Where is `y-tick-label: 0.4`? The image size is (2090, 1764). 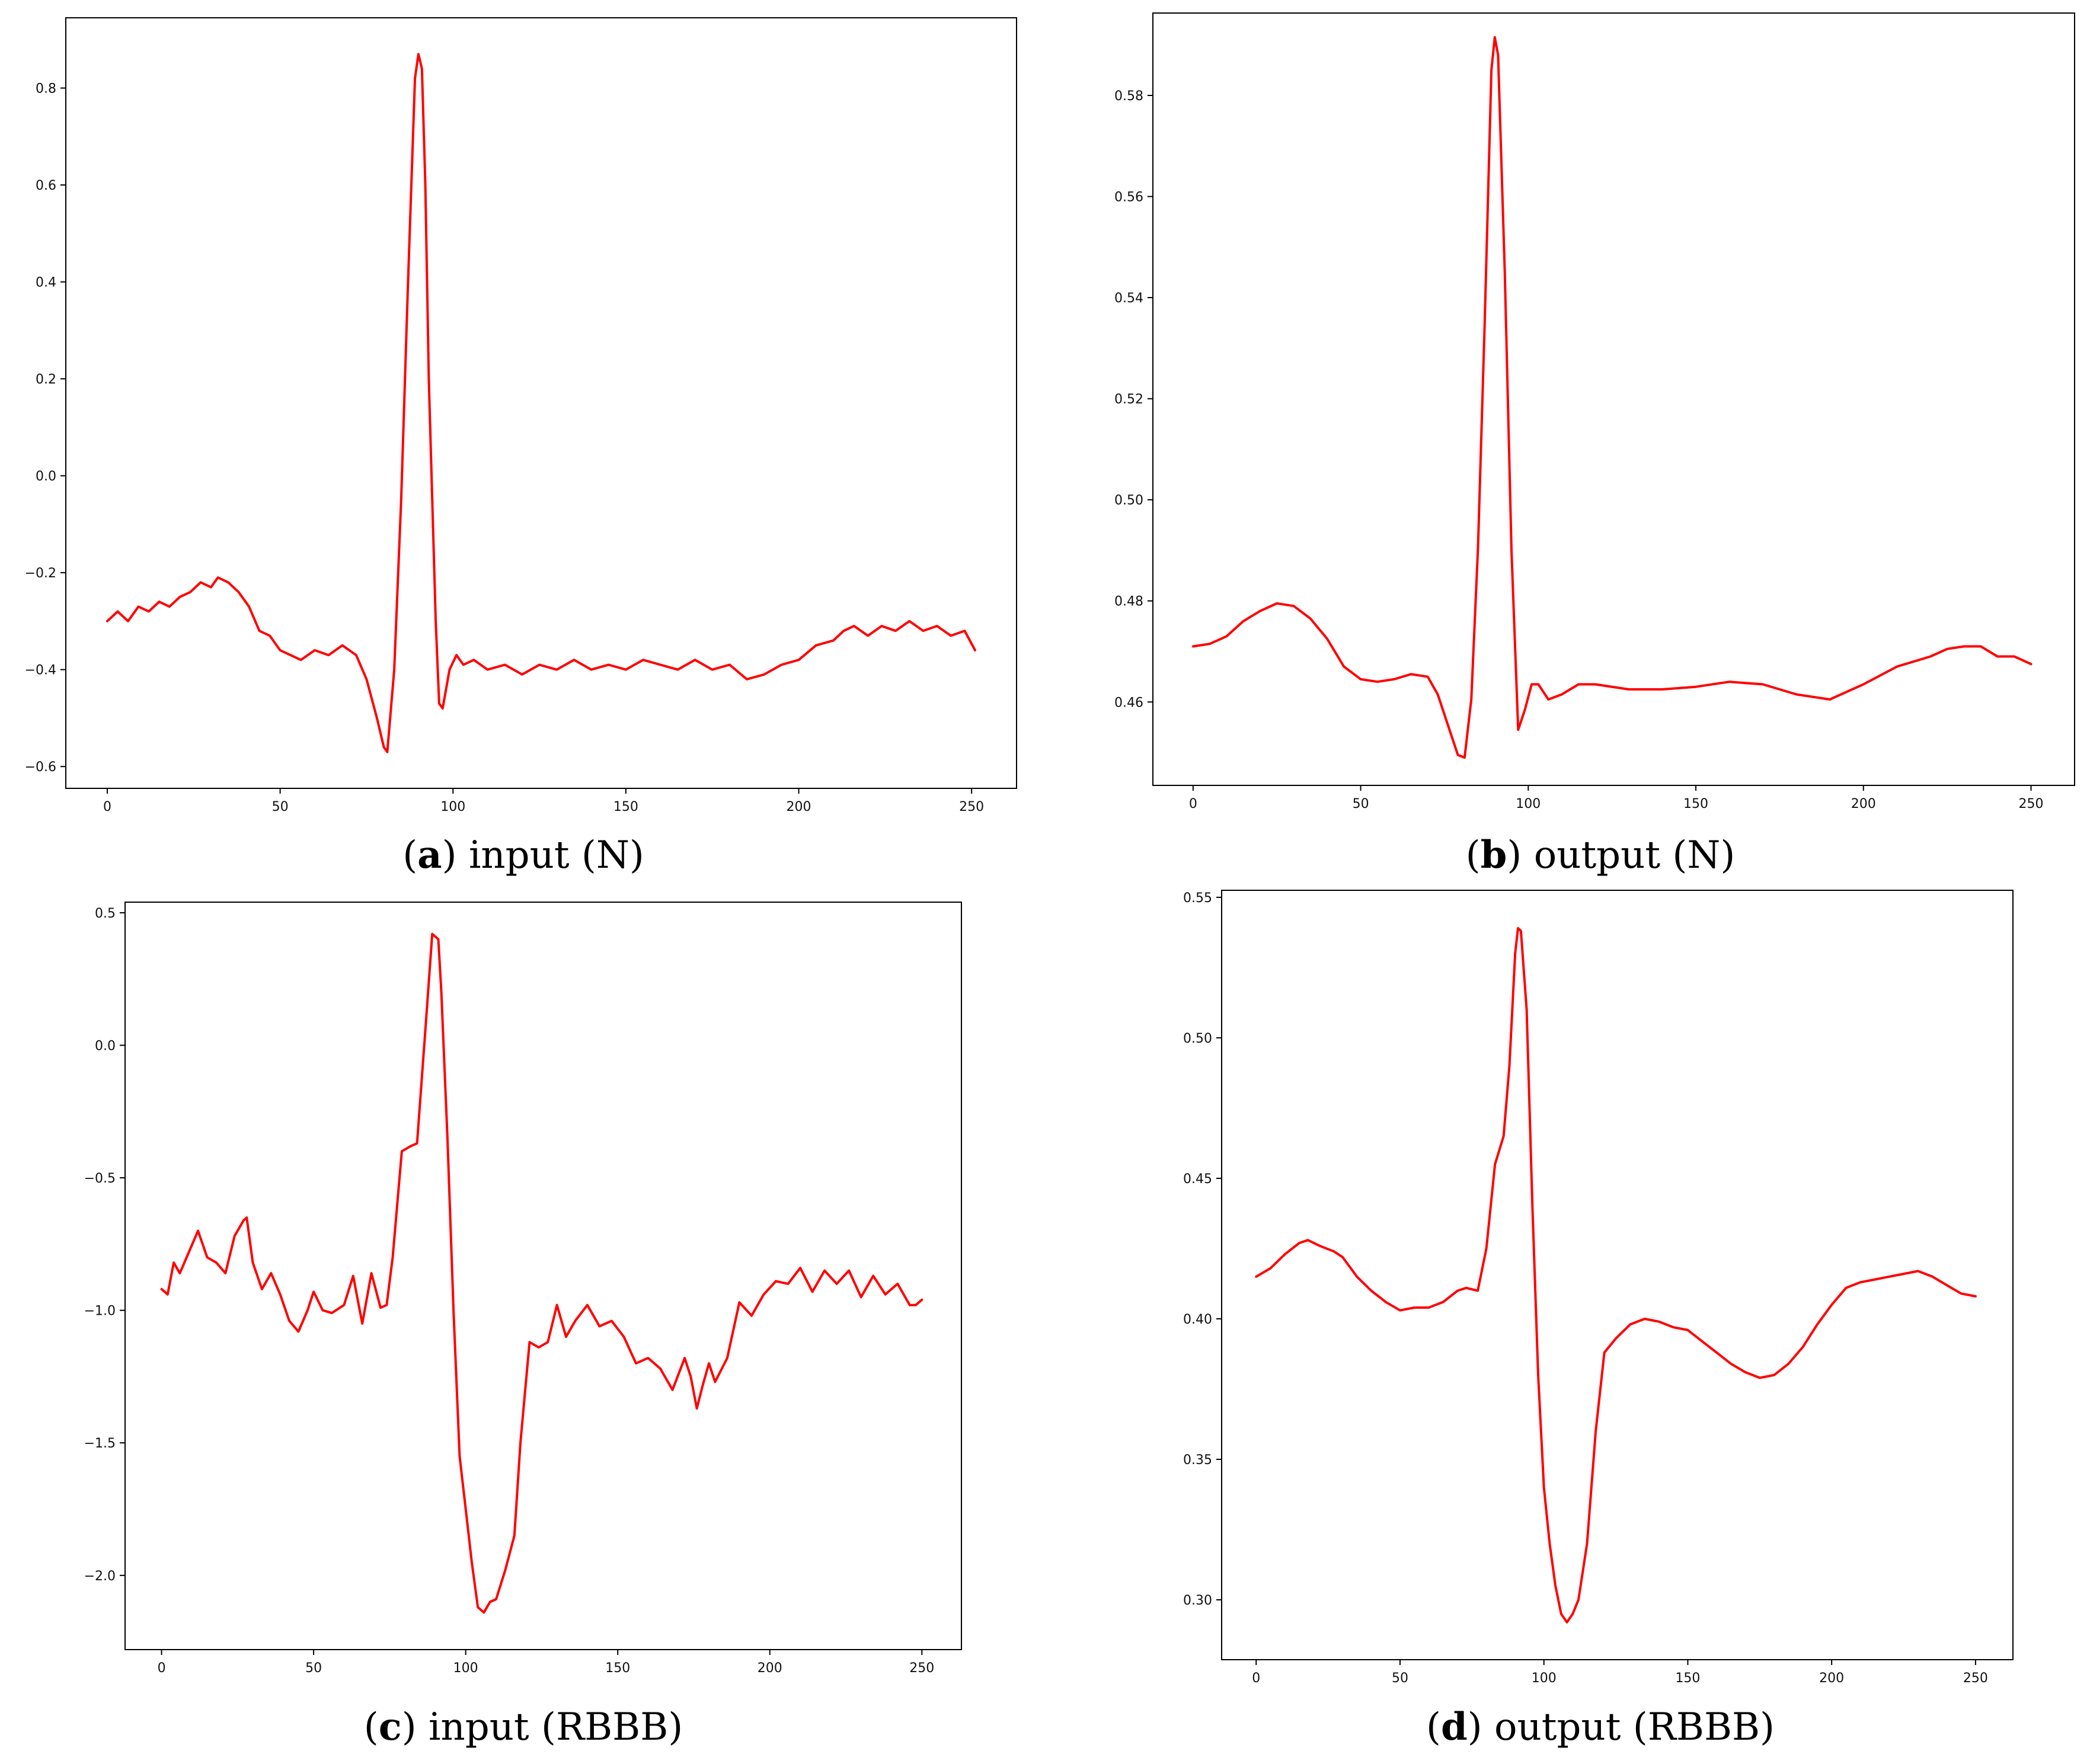
y-tick-label: 0.4 is located at coordinates (46, 283).